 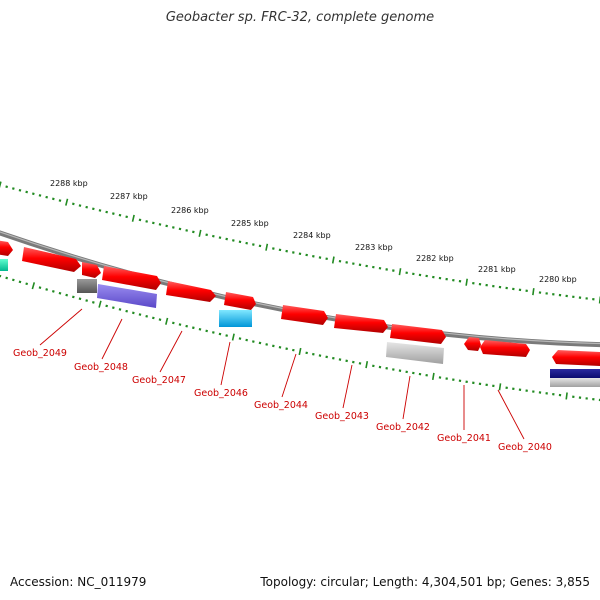 I want to click on gene-label: Geob_2043, so click(x=342, y=416).